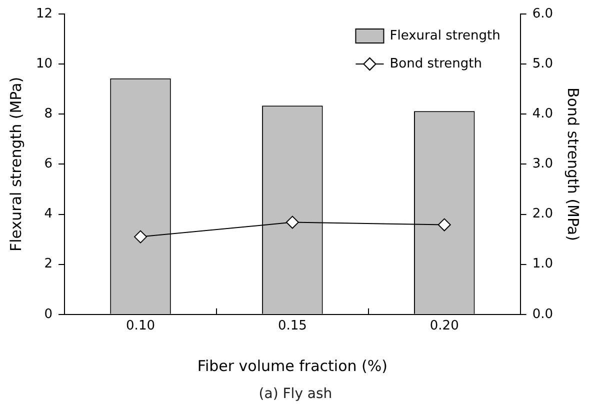 This screenshot has height=414, width=591. What do you see at coordinates (48, 264) in the screenshot?
I see `y-tick-label: 2` at bounding box center [48, 264].